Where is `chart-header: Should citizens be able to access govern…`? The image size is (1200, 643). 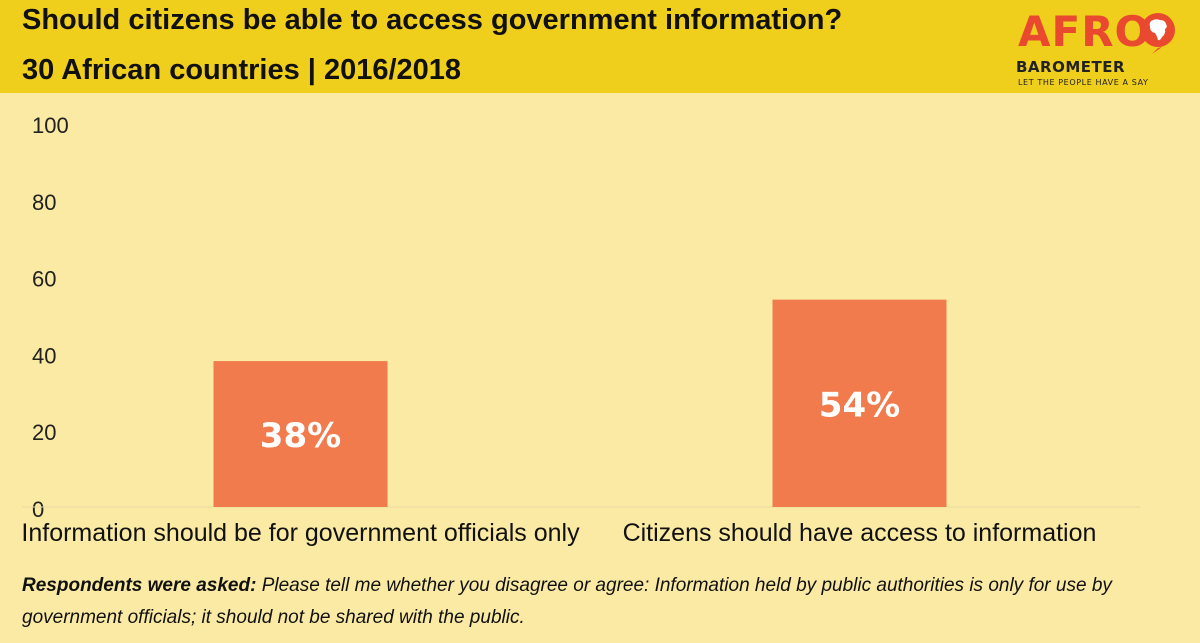 chart-header: Should citizens be able to access govern… is located at coordinates (600, 46).